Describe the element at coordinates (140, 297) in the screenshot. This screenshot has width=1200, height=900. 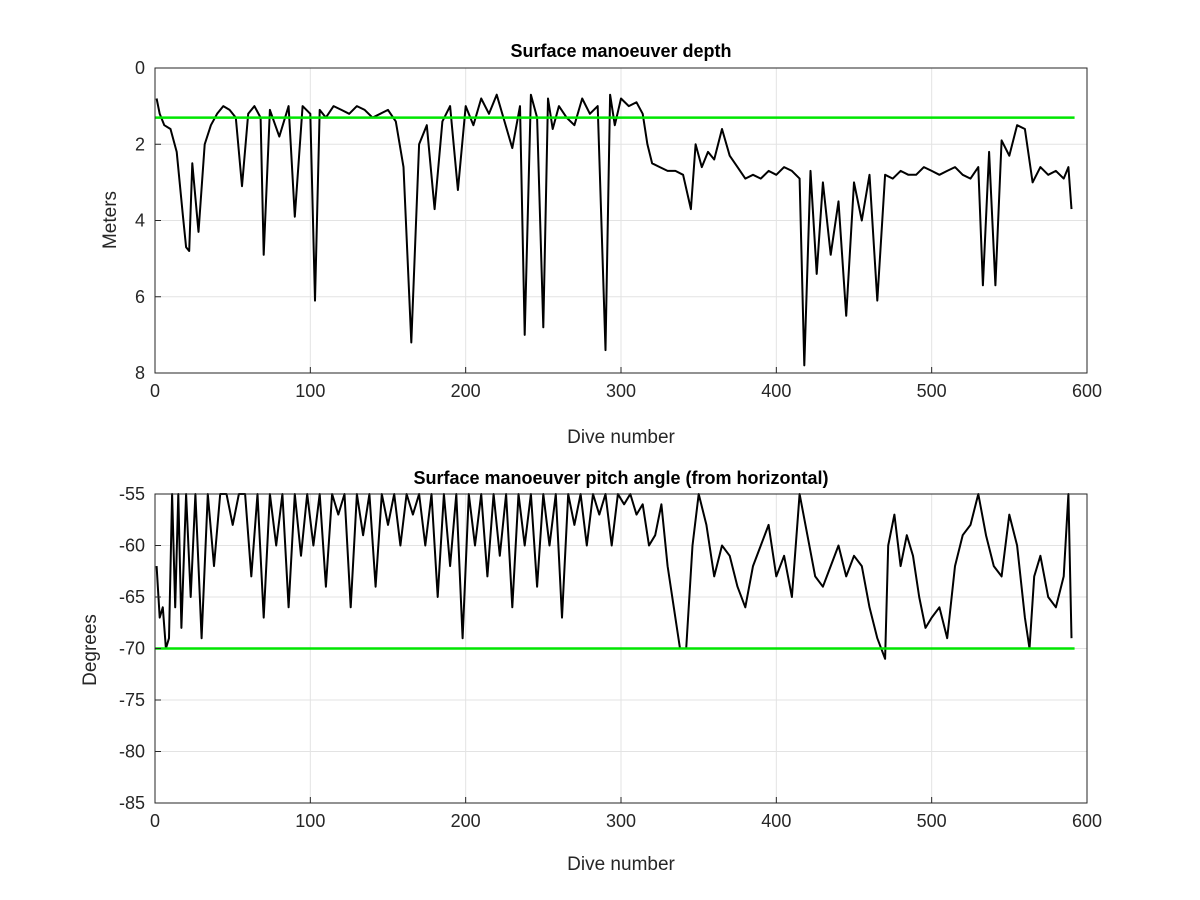
I see `depth-y-tick-label: 6` at that location.